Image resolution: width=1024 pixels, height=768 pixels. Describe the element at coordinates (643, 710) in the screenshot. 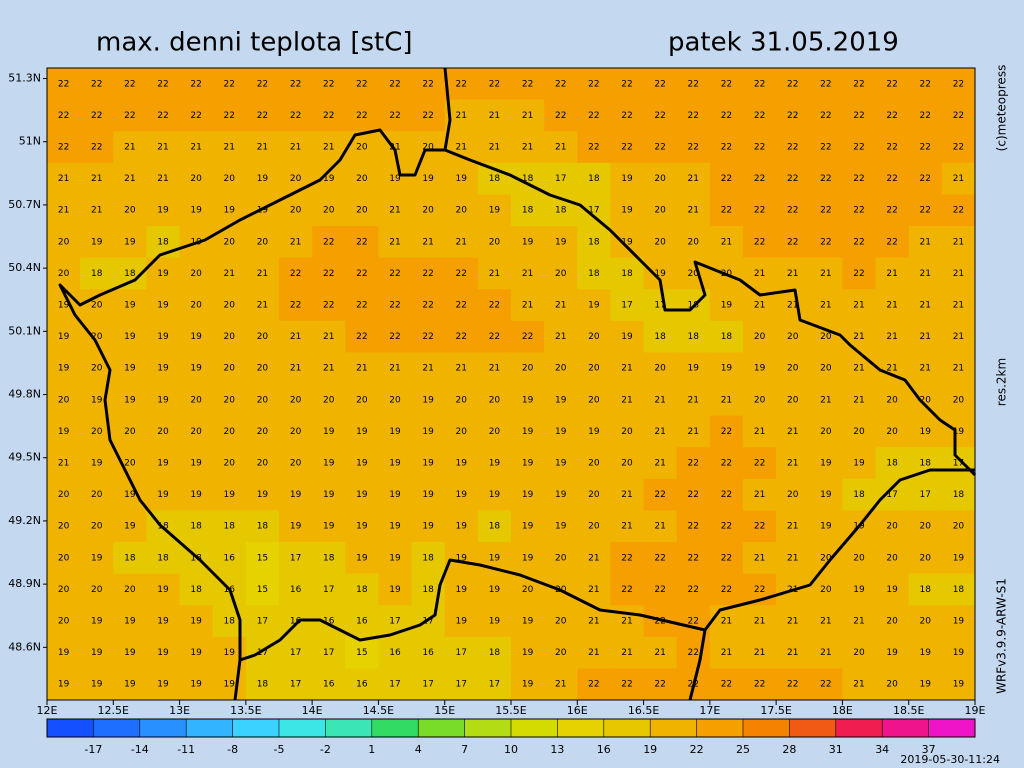

I see `x-tick-label: 16.5E` at that location.